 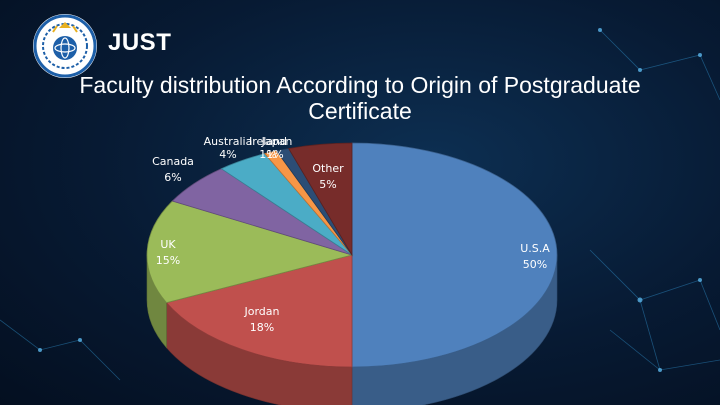 I want to click on slice-value-uk: 15%, so click(x=168, y=260).